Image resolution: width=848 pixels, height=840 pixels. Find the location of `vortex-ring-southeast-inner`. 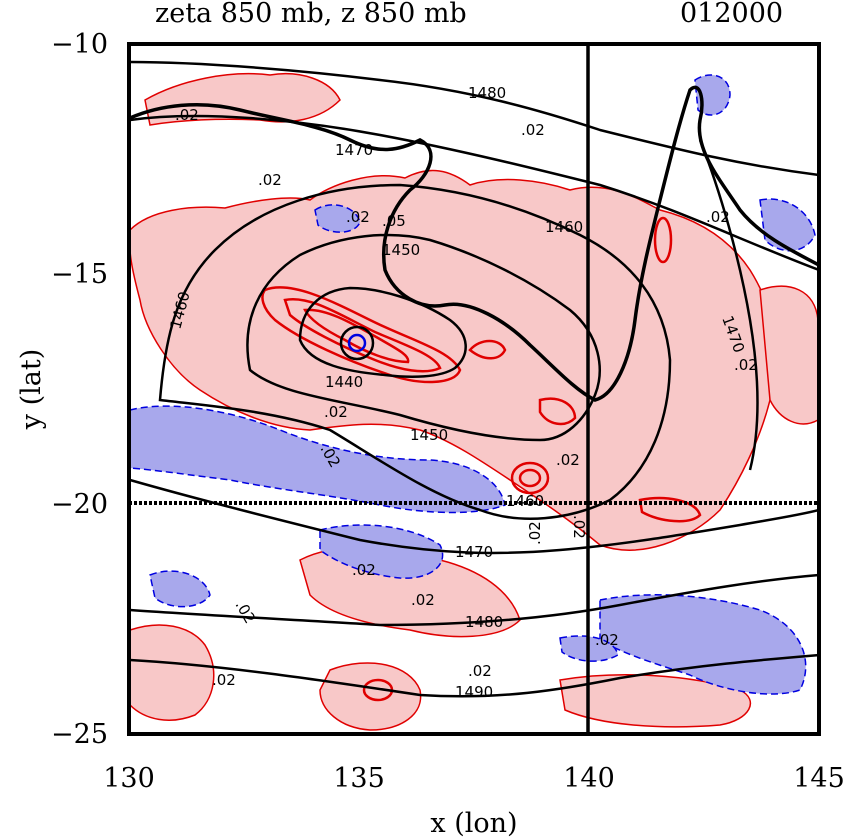

vortex-ring-southeast-inner is located at coordinates (530, 478).